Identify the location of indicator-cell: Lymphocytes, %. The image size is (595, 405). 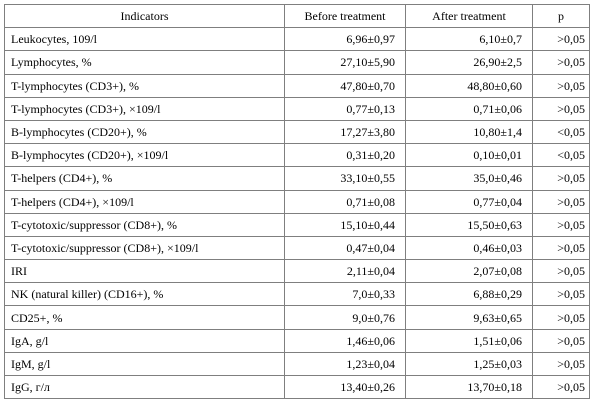
(144, 62).